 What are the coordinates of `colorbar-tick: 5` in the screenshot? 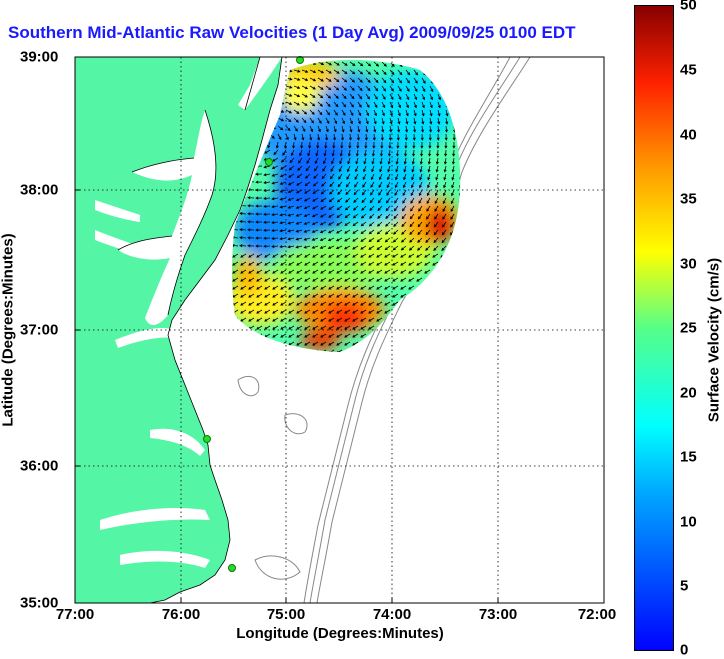 It's located at (684, 586).